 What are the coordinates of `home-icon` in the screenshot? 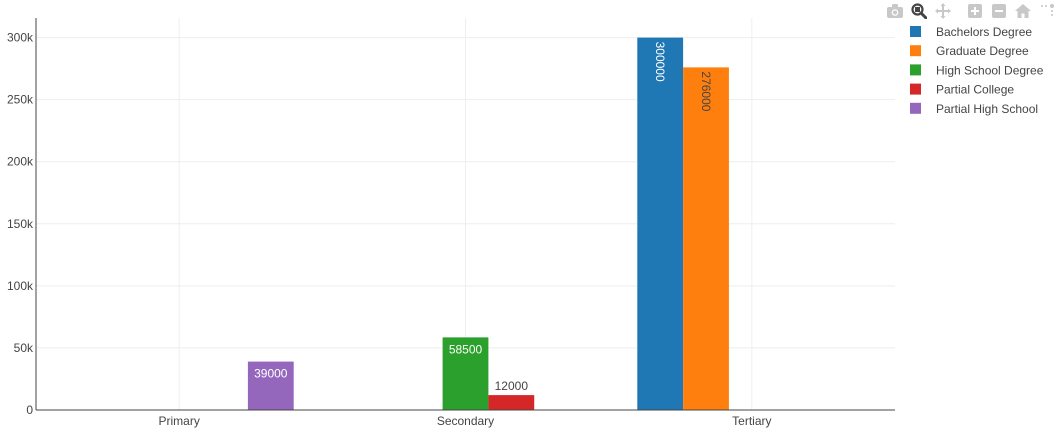 It's located at (1023, 11).